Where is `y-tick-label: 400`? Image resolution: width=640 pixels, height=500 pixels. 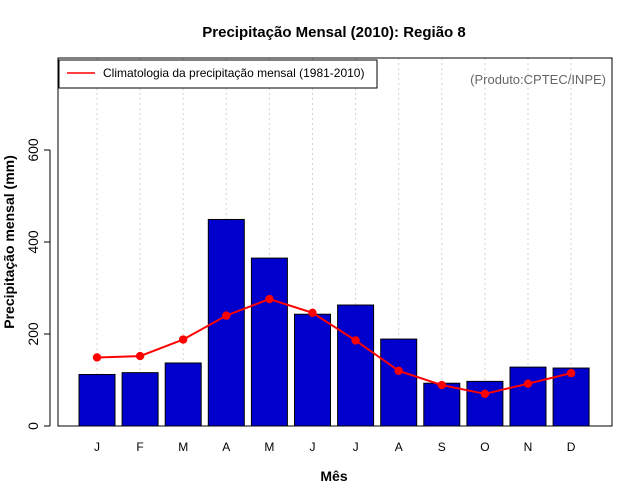 y-tick-label: 400 is located at coordinates (33, 242).